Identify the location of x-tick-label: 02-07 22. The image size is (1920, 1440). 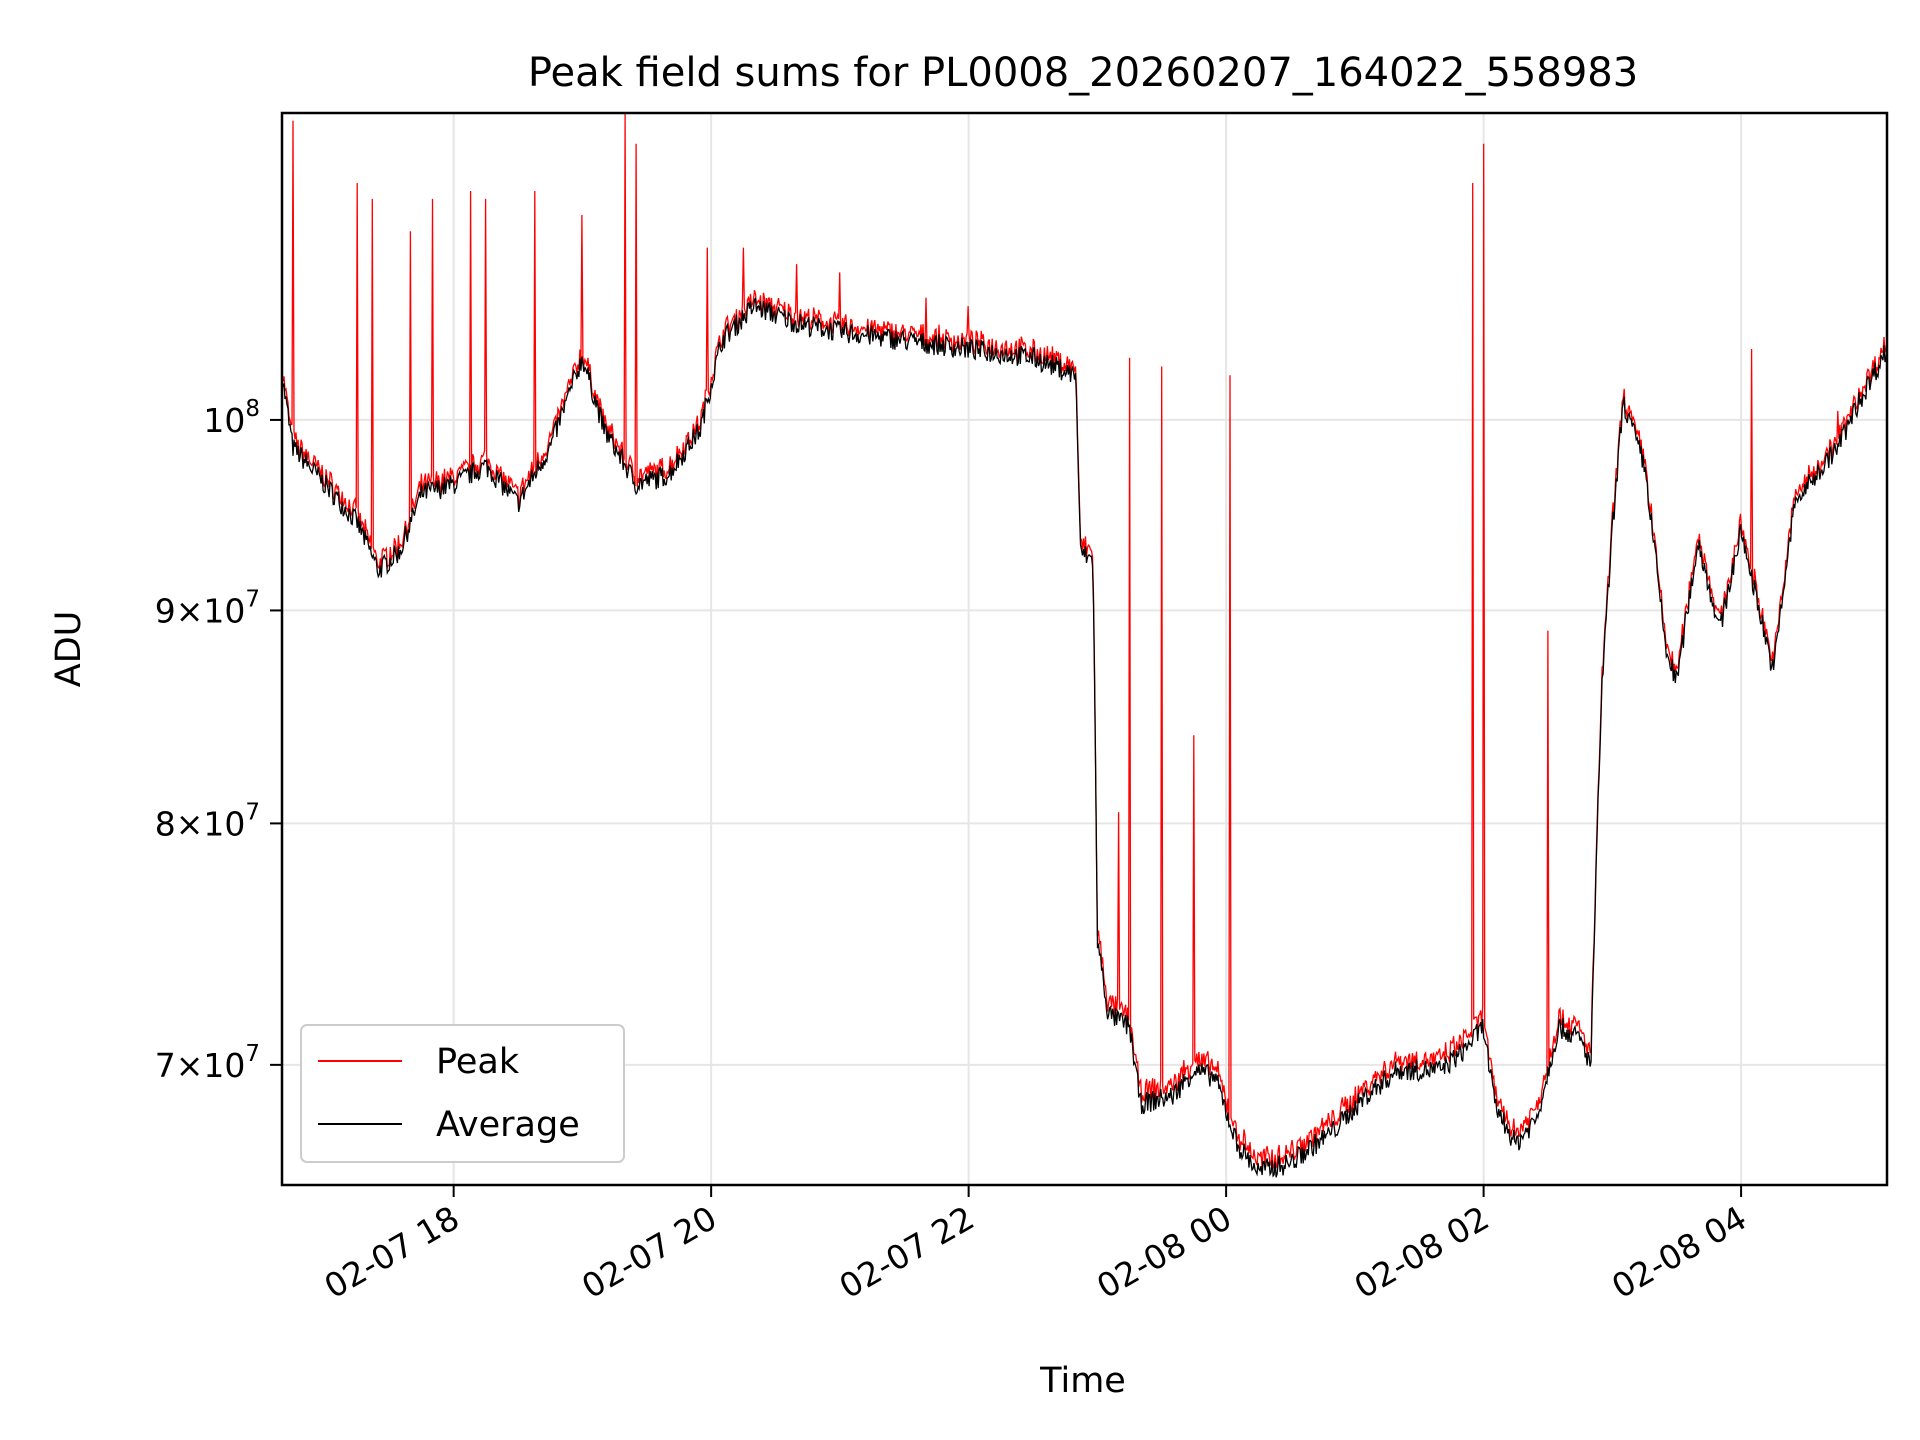
(907, 1252).